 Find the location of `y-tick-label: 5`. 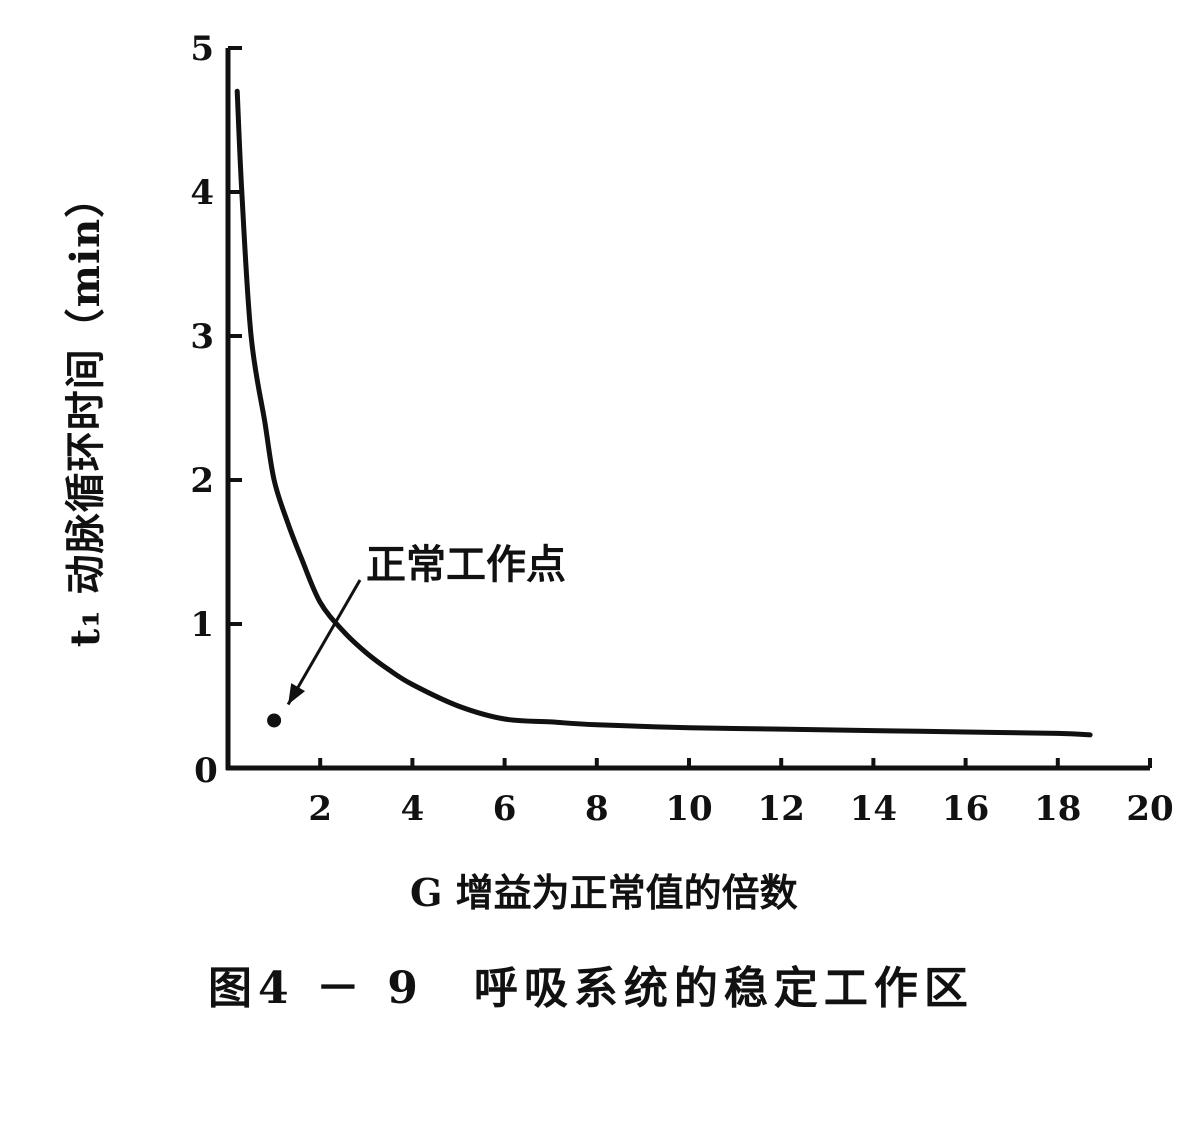

y-tick-label: 5 is located at coordinates (202, 49).